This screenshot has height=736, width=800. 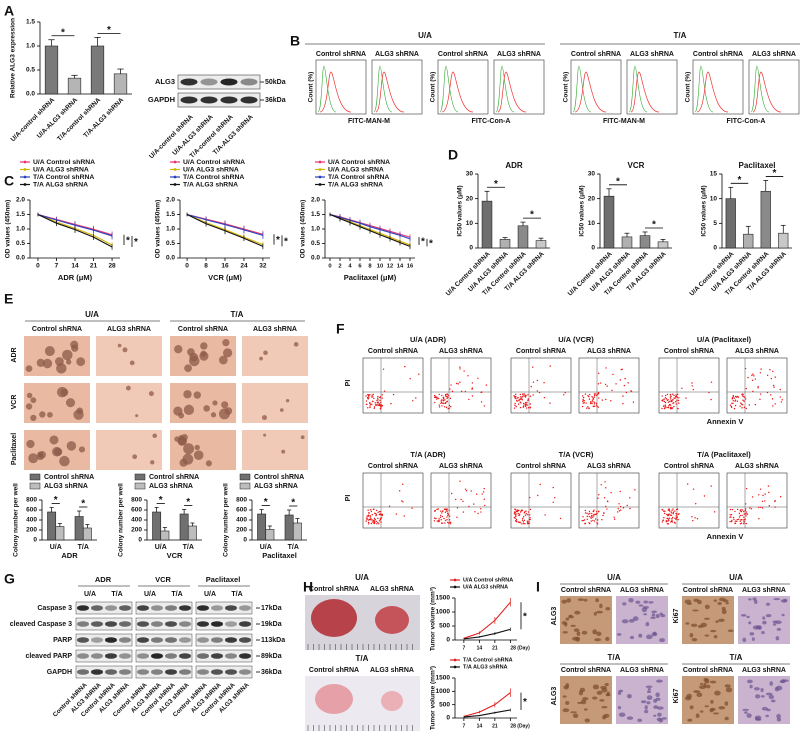 I want to click on y-tick-label: 600, so click(x=136, y=510).